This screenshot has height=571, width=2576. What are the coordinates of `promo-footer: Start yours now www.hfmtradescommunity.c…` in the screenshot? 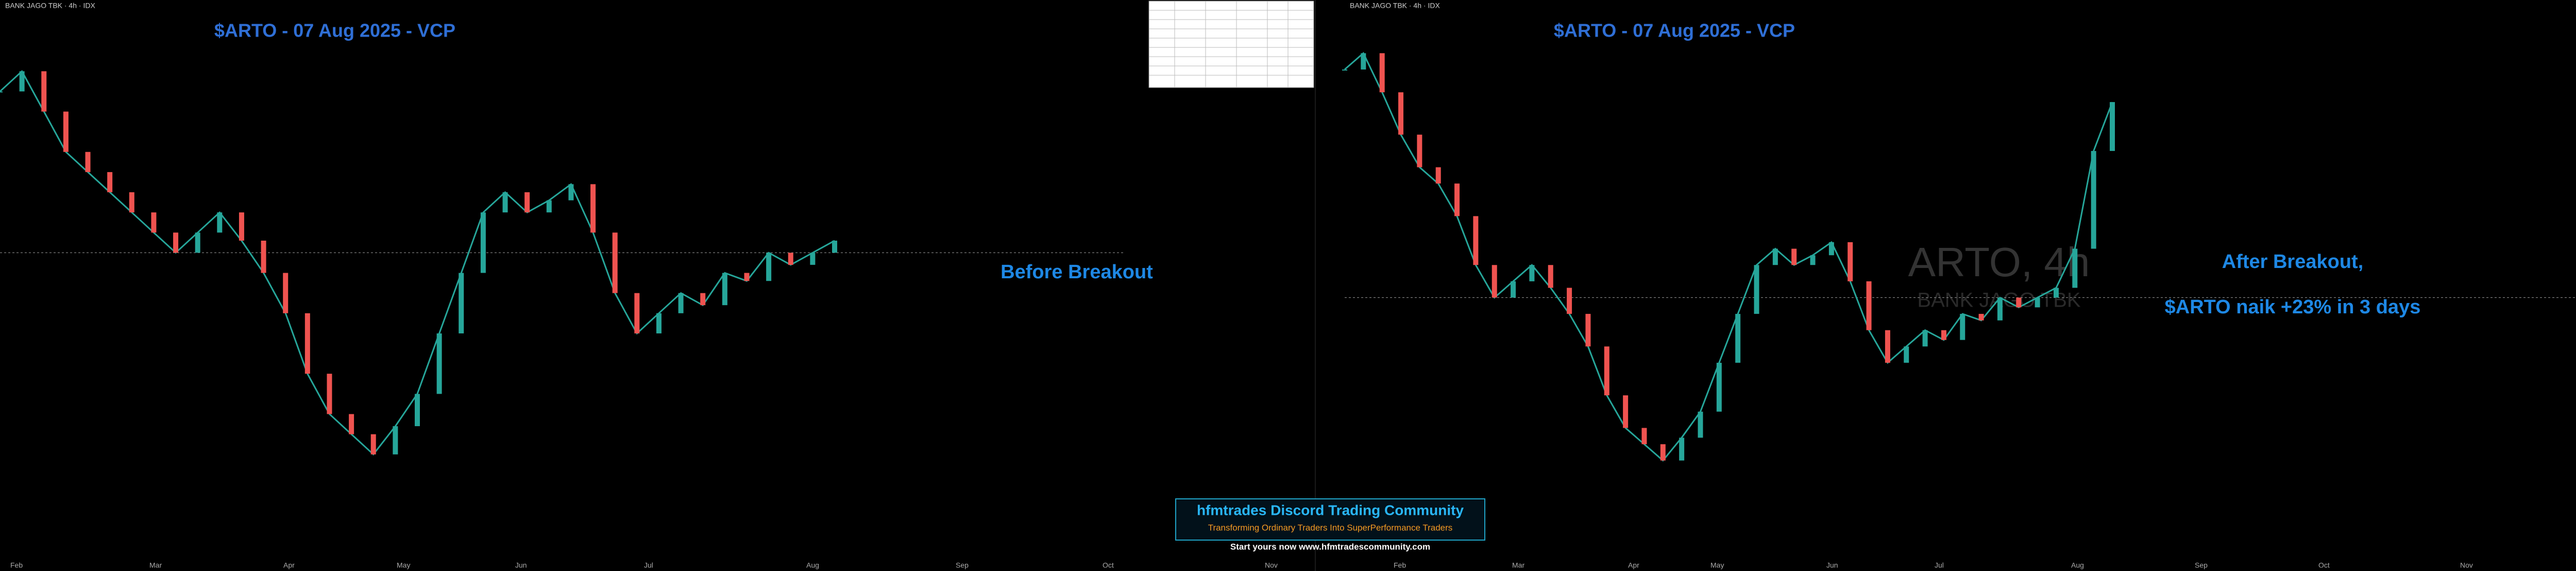 It's located at (1330, 546).